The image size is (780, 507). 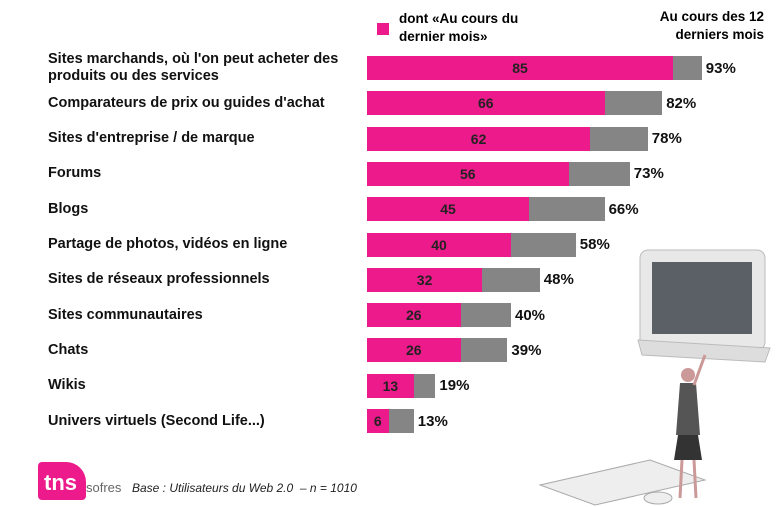 I want to click on category-label: Comparateurs de prix ou guides d'achat, so click(x=186, y=102).